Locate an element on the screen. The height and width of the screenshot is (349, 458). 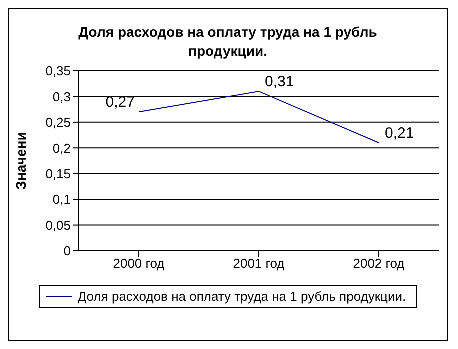
legend-label: Доля расходов на оплату труда на 1 рубль продукции. is located at coordinates (242, 296).